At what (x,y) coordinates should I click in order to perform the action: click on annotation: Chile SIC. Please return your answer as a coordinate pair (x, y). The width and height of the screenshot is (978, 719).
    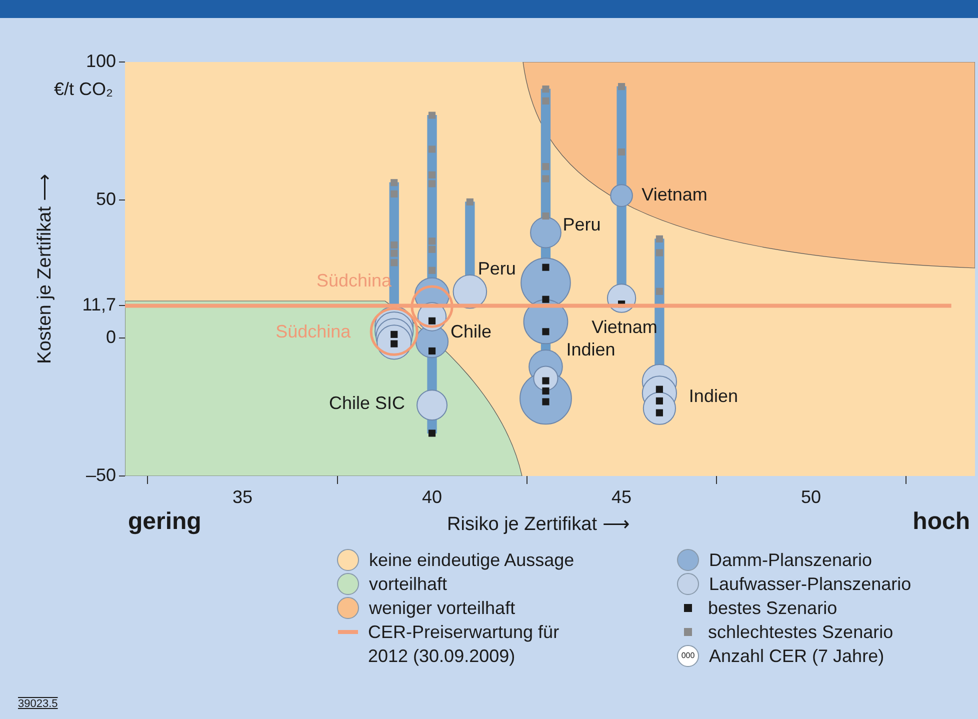
    Looking at the image, I should click on (367, 403).